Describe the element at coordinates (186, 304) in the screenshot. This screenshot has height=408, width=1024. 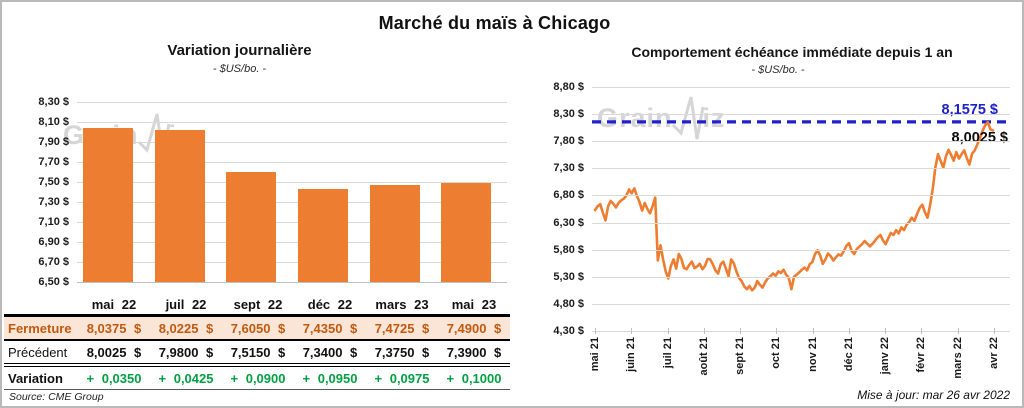
I see `column-header: juil 22` at that location.